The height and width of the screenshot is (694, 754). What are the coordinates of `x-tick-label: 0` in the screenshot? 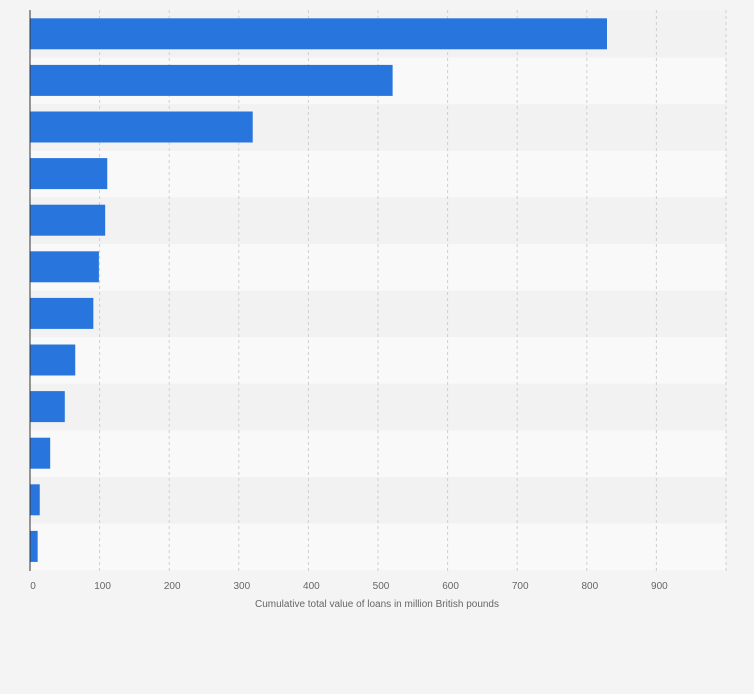 It's located at (33, 586).